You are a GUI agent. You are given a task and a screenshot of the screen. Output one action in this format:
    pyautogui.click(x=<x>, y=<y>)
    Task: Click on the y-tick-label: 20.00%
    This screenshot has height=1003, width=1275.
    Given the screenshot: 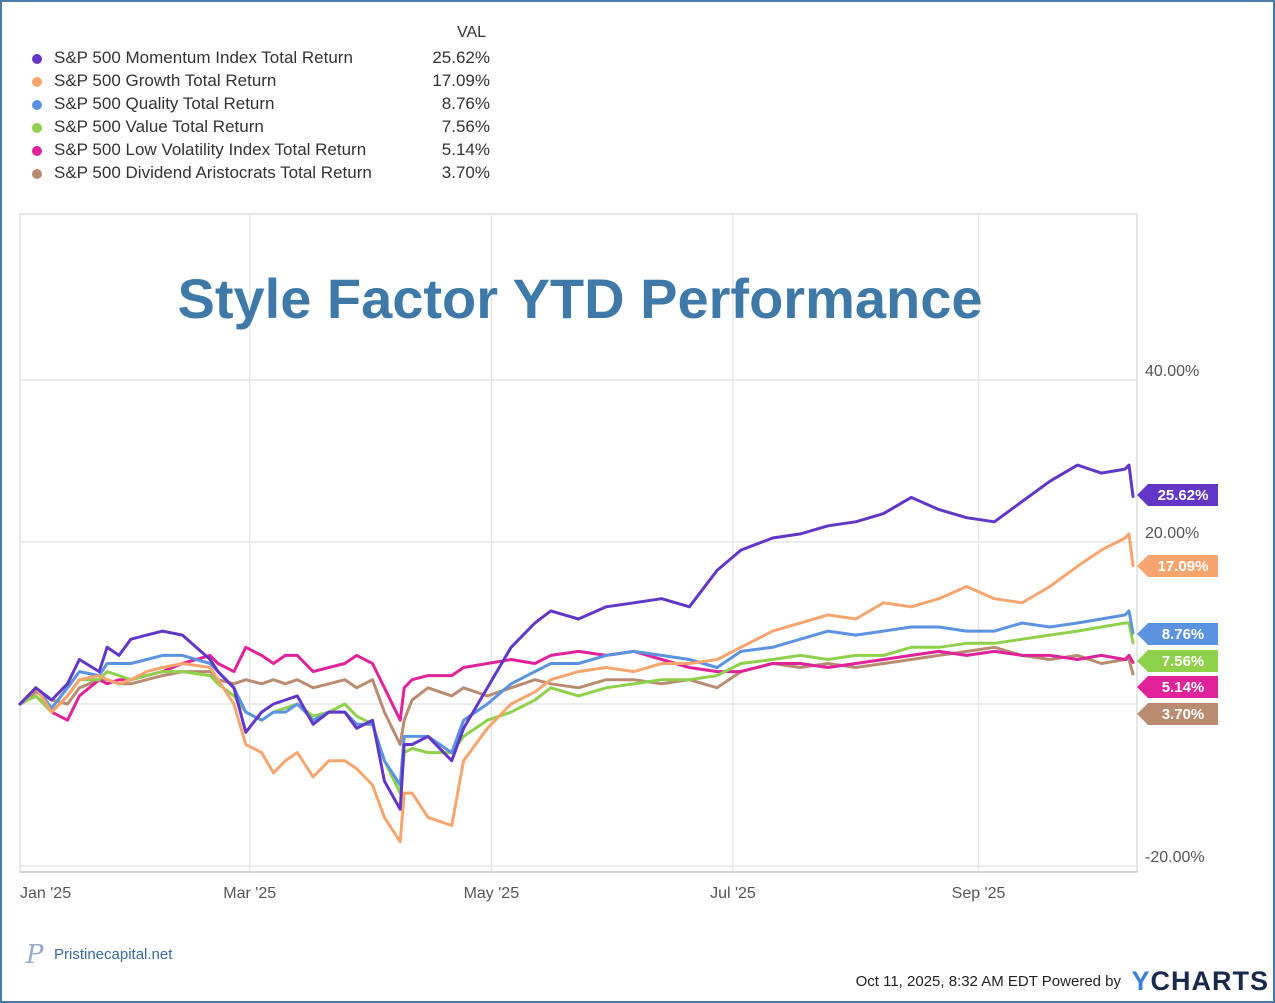 What is the action you would take?
    pyautogui.click(x=1172, y=533)
    